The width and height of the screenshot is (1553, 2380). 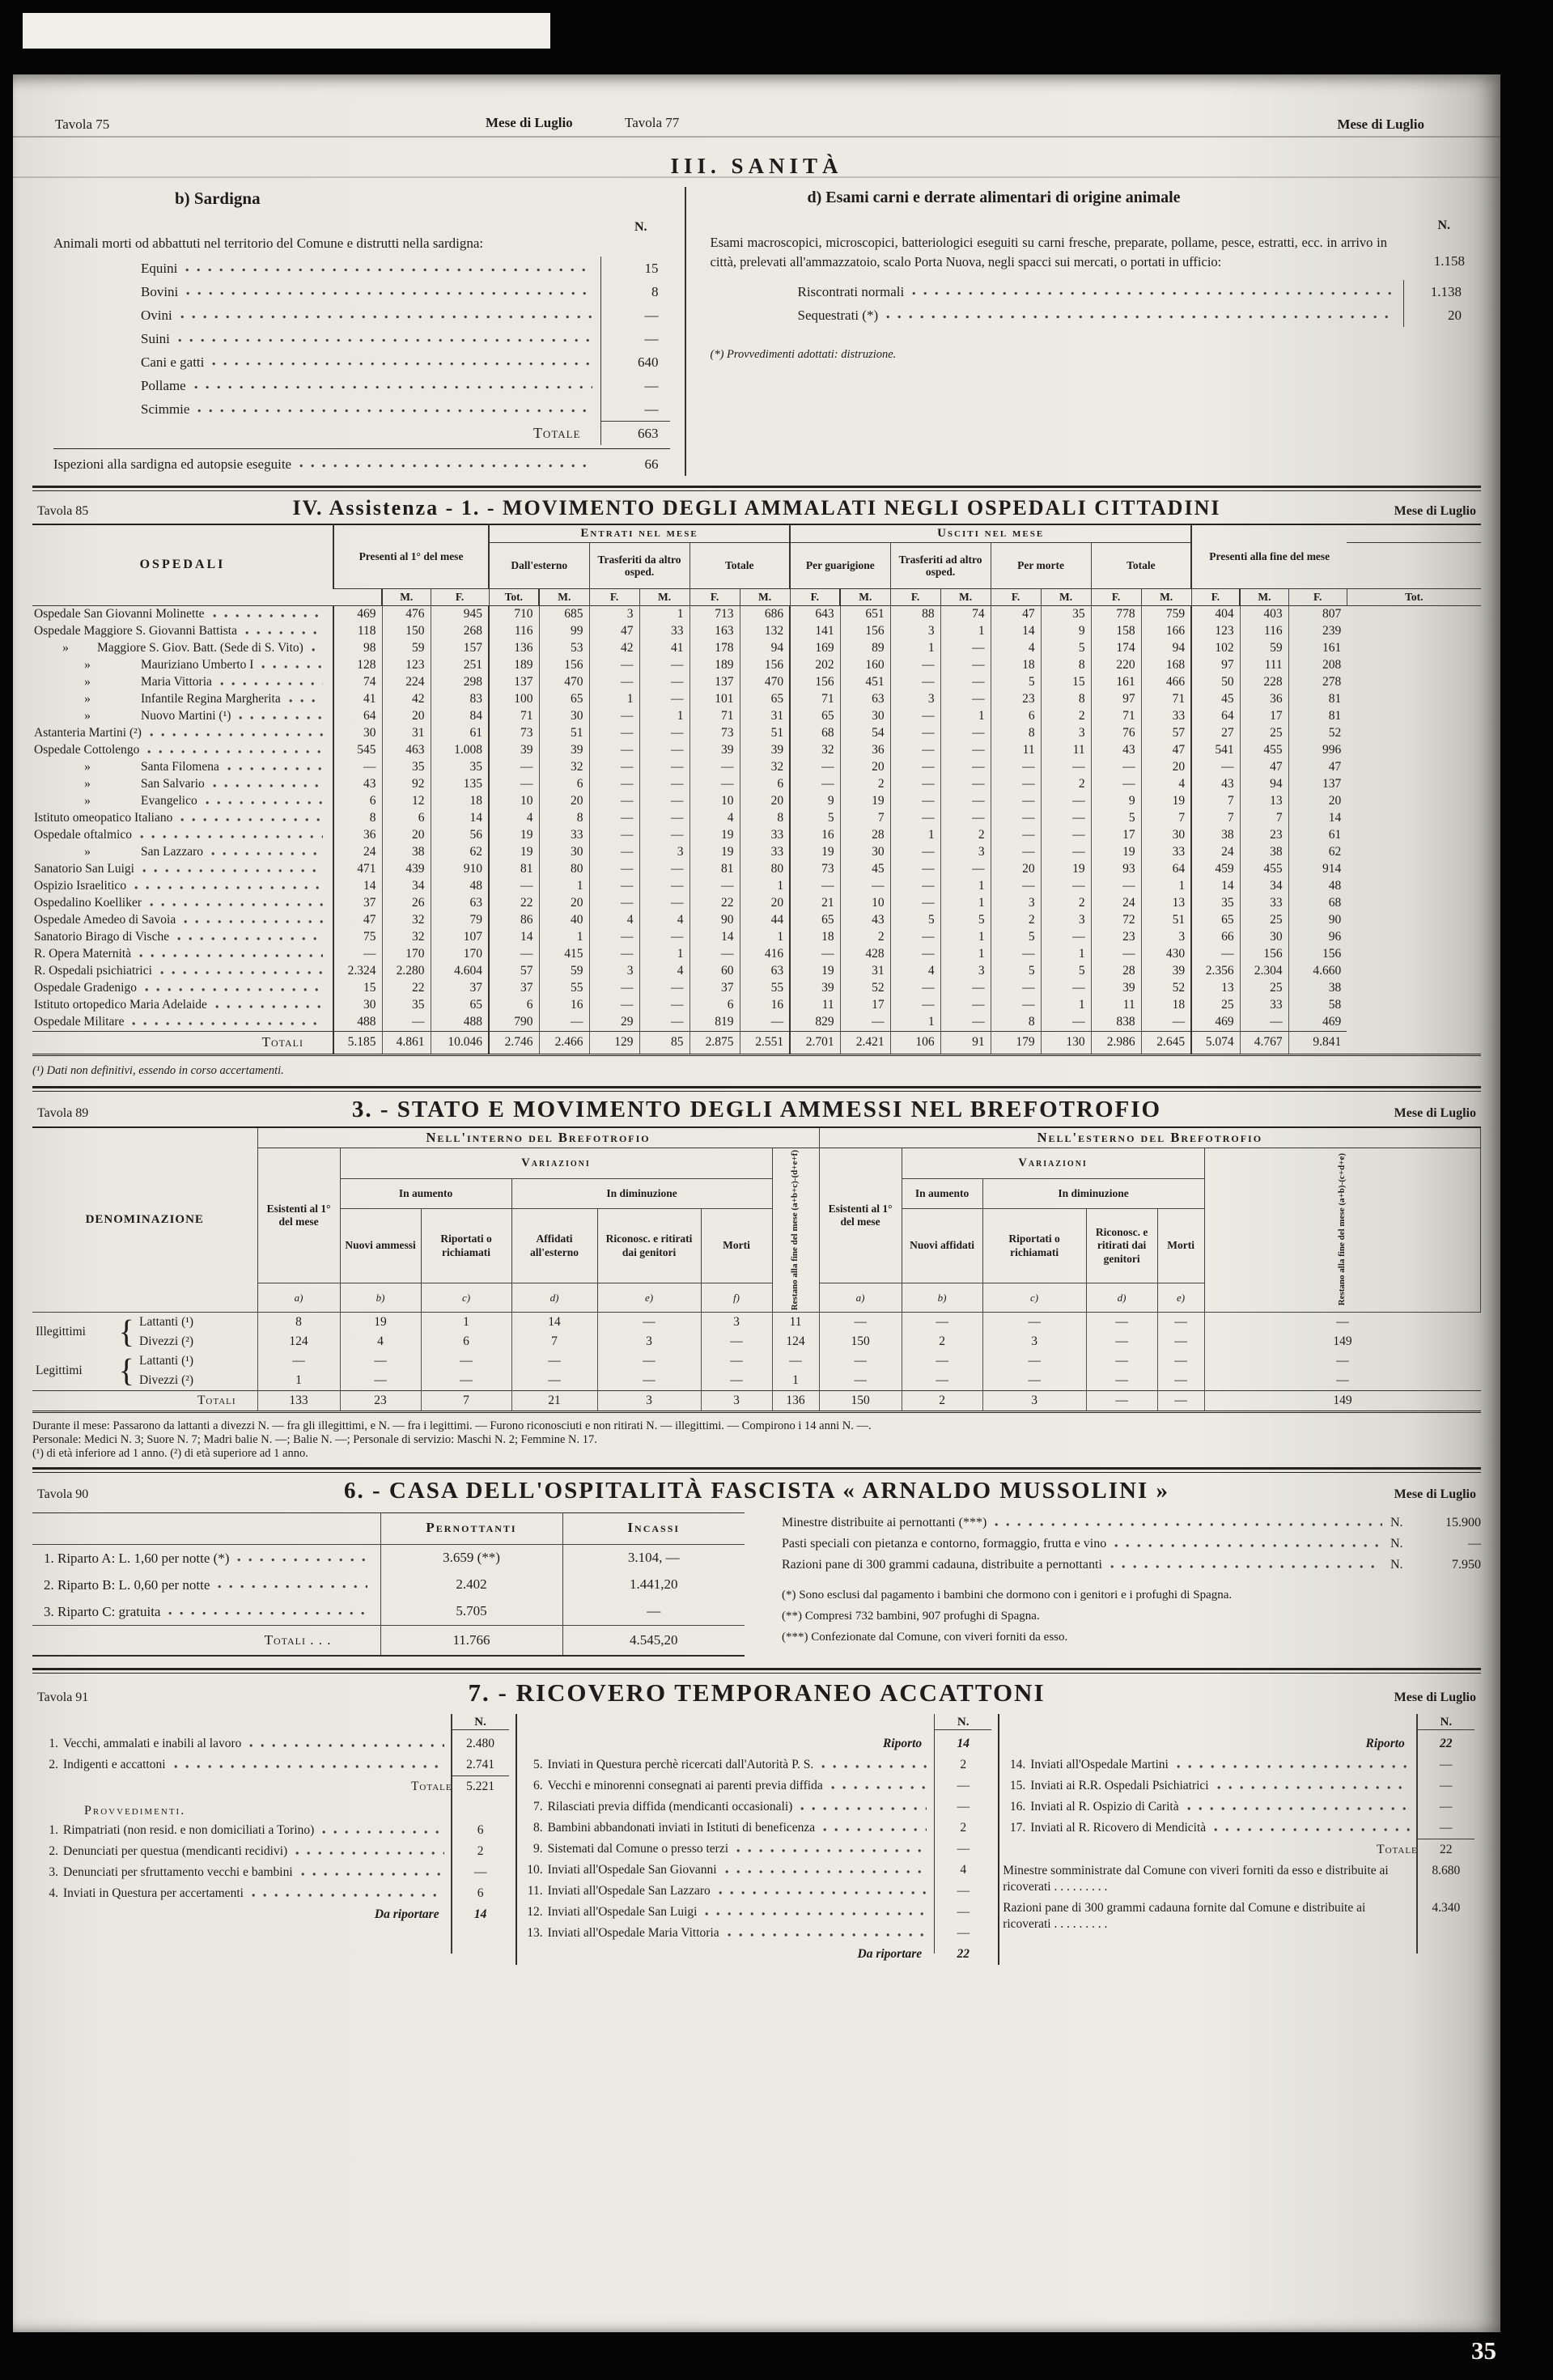 What do you see at coordinates (357, 937) in the screenshot?
I see `value-cell: 75` at bounding box center [357, 937].